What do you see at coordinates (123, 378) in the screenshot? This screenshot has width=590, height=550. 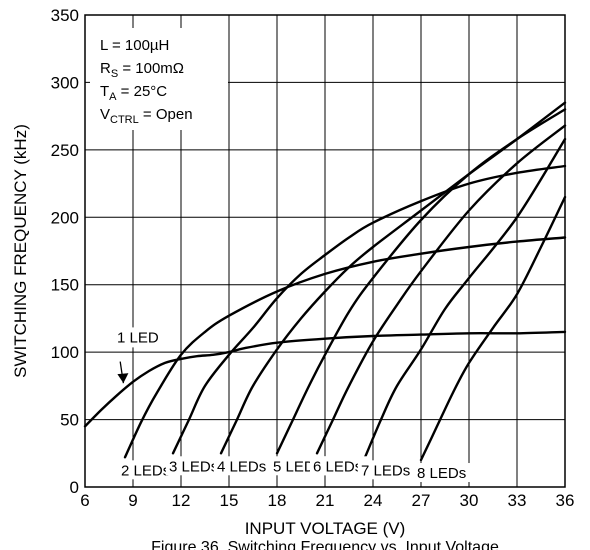 I see `annotation-arrow-head` at bounding box center [123, 378].